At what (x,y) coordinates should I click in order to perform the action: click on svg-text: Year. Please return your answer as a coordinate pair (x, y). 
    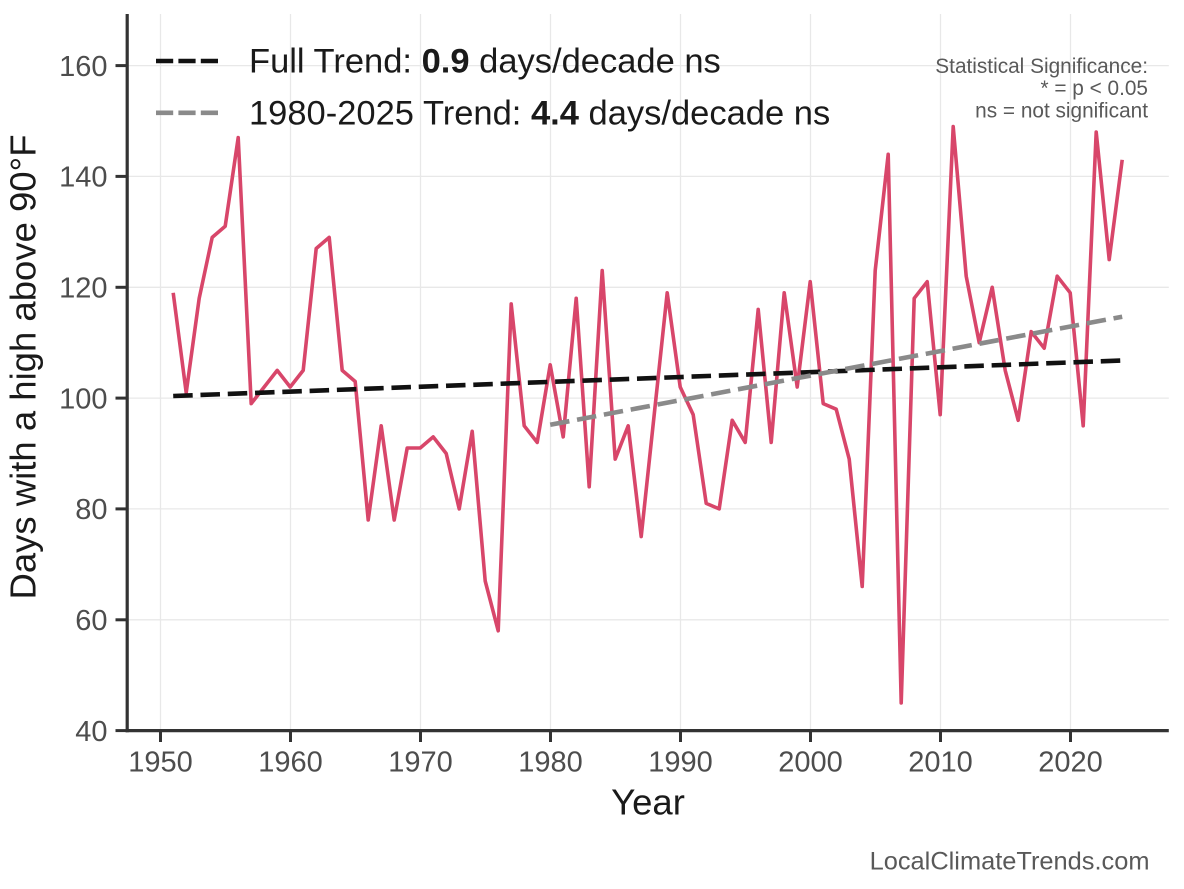
    Looking at the image, I should click on (648, 802).